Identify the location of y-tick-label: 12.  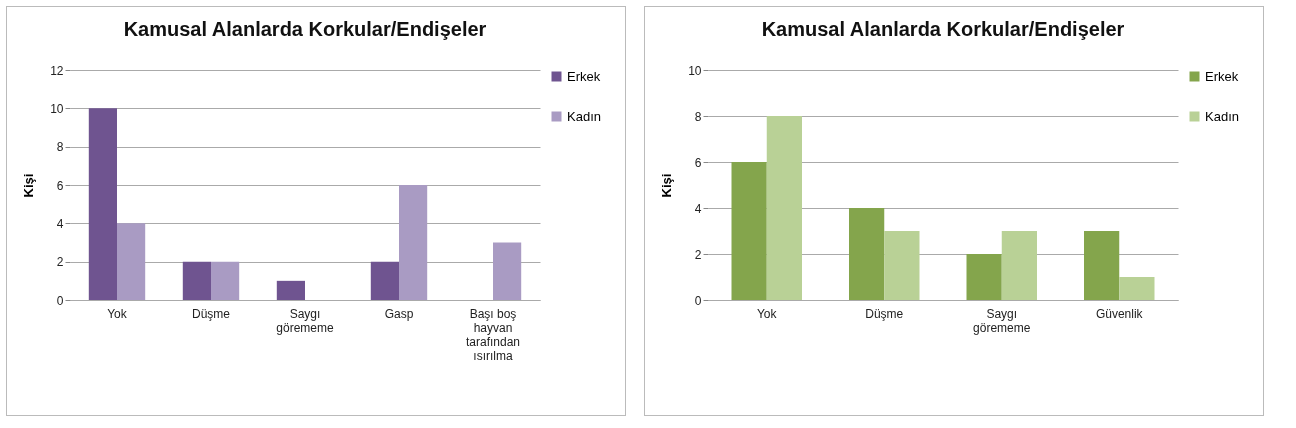
(57, 70).